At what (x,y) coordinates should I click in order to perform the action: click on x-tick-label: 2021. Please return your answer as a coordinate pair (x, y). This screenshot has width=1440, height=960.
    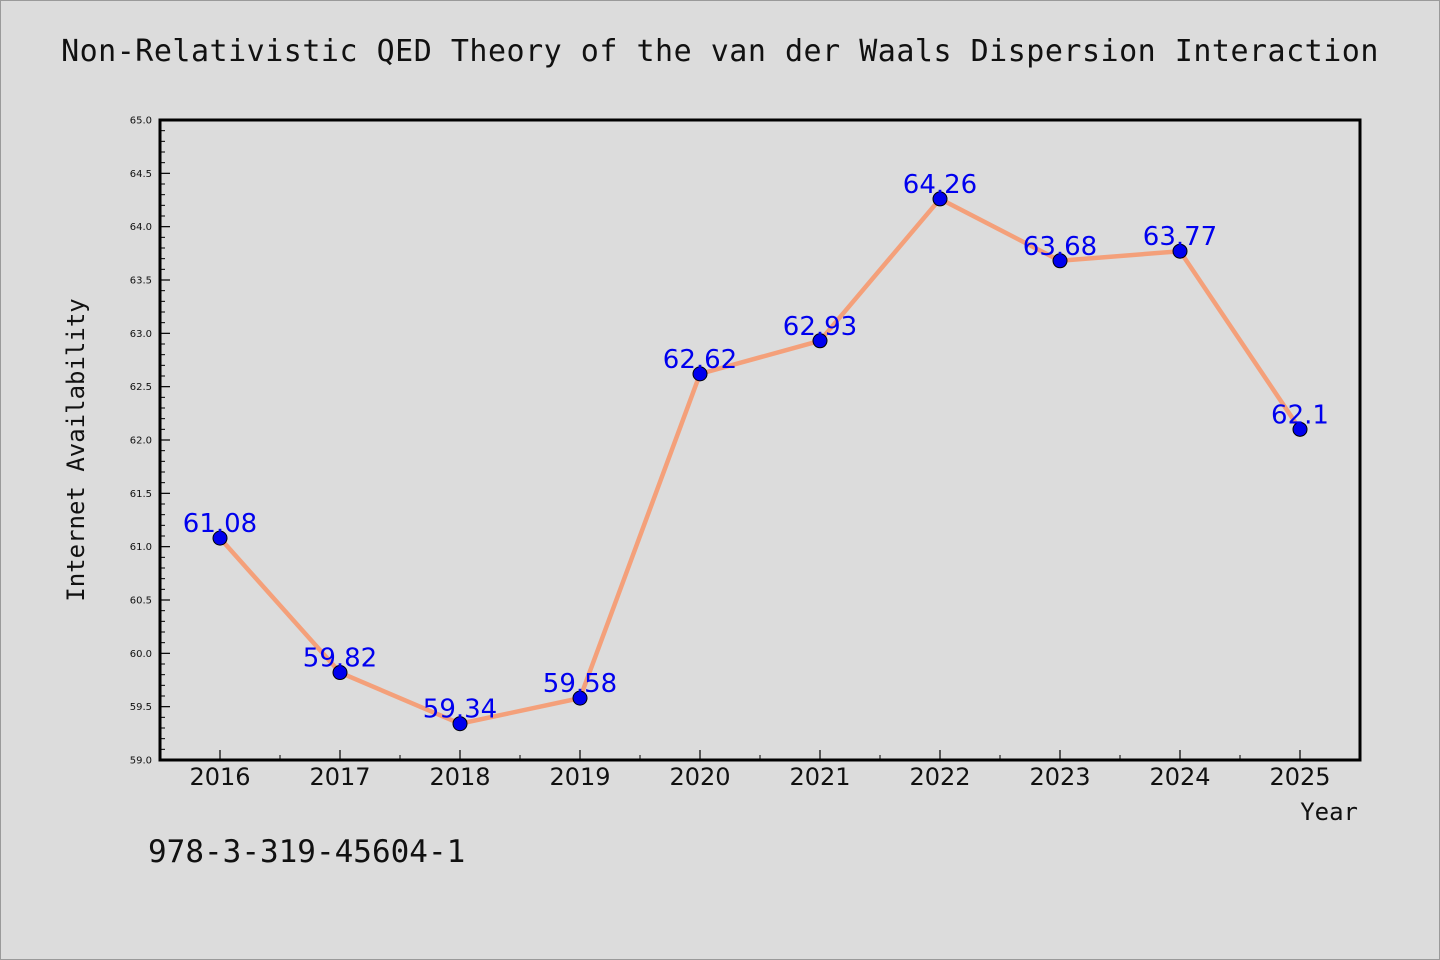
    Looking at the image, I should click on (819, 777).